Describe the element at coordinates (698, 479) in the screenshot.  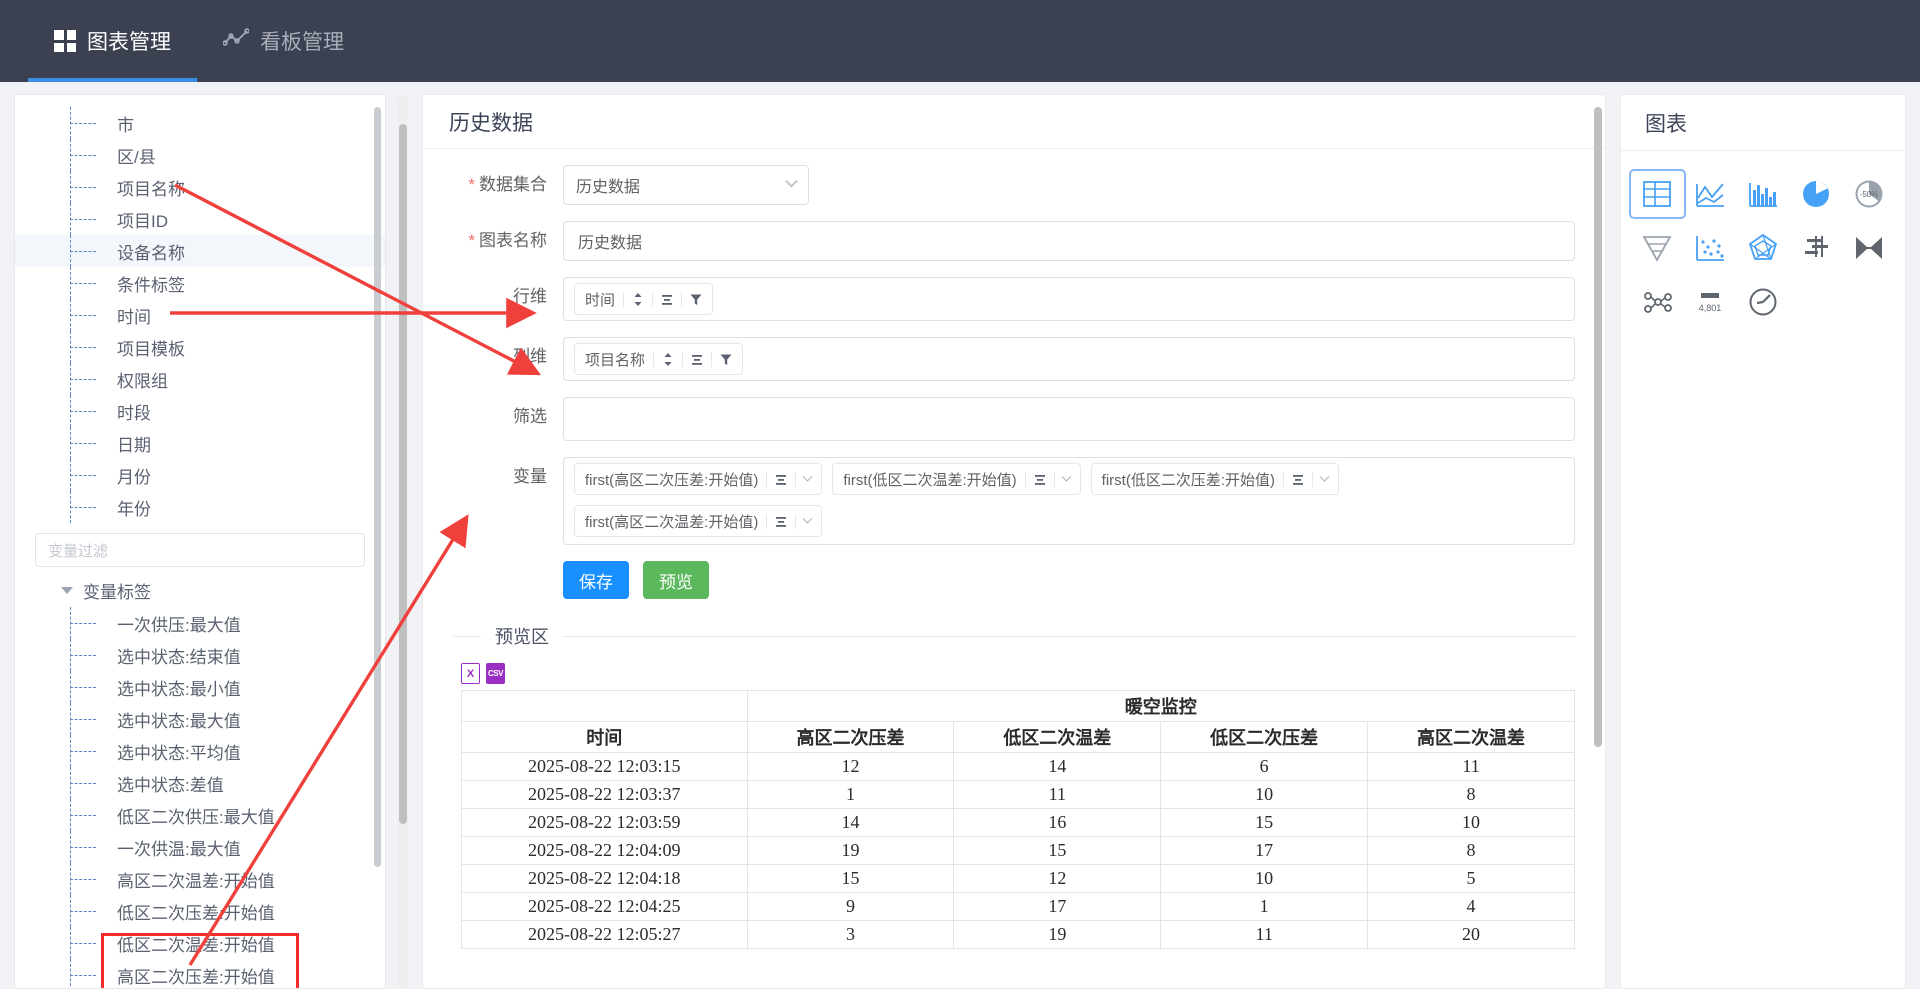
I see `variable-chip: first(高区二次压差:开始值)` at that location.